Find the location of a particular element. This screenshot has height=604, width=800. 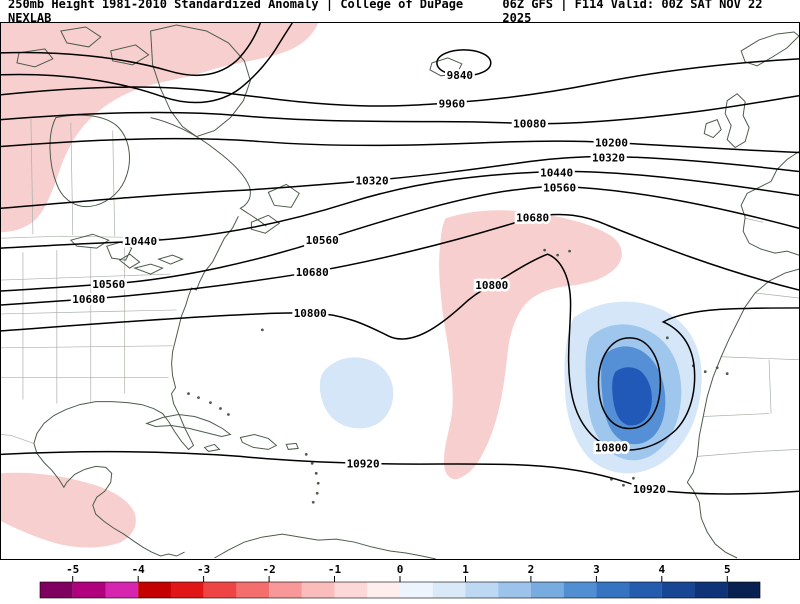

island-puerto-rico is located at coordinates (292, 446).